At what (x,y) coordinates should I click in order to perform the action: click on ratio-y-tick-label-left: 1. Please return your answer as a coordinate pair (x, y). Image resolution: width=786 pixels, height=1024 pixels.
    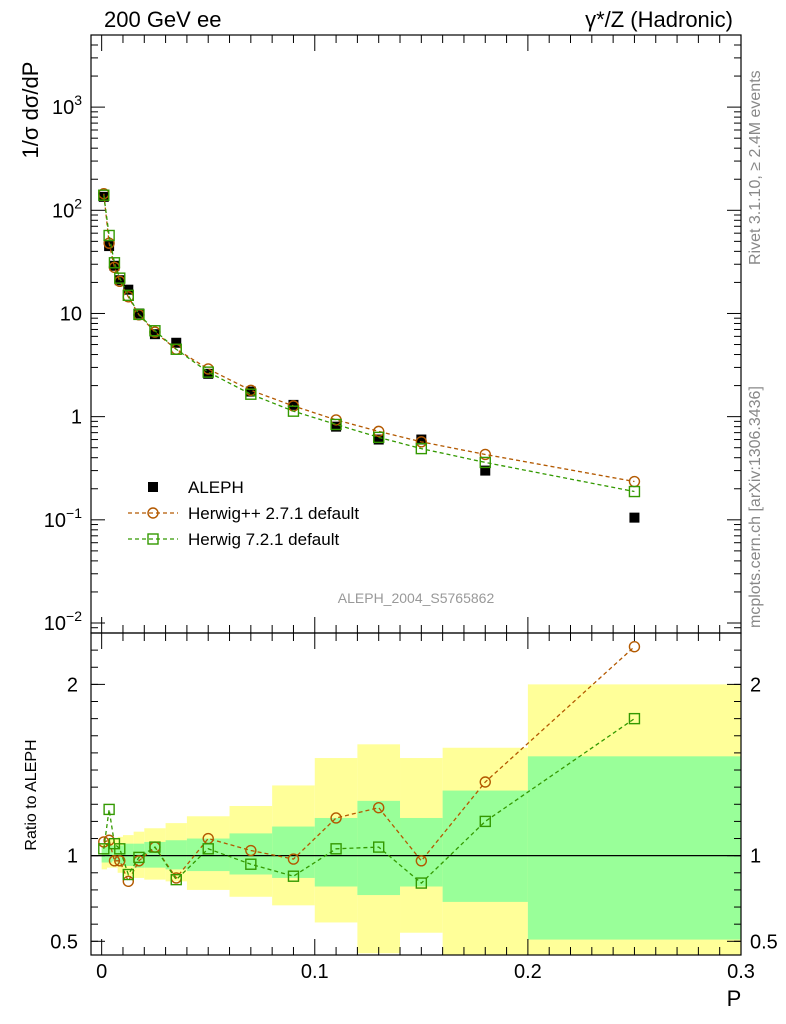
    Looking at the image, I should click on (72, 857).